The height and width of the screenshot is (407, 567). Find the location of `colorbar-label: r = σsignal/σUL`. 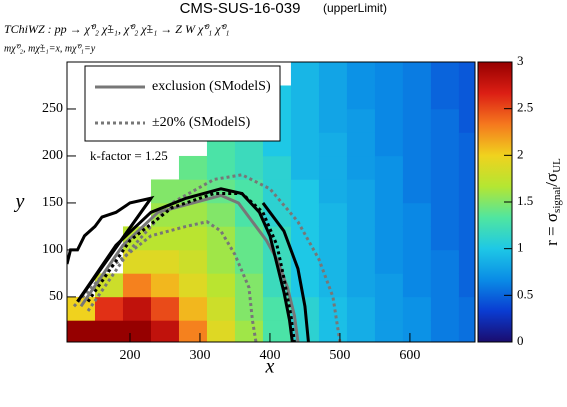

colorbar-label: r = σsignal/σUL is located at coordinates (552, 202).